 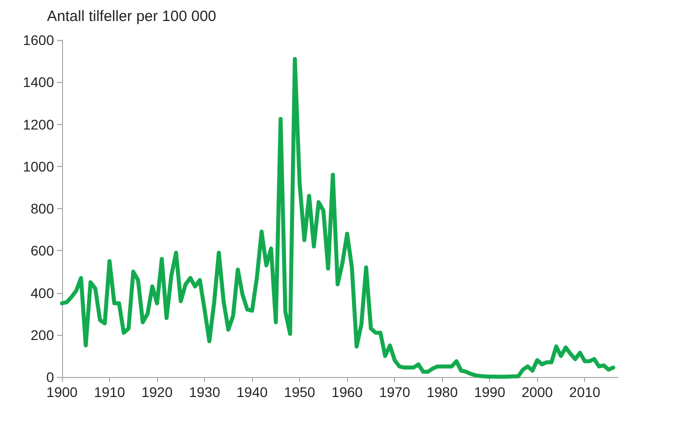 I want to click on x-tick-label: 2010, so click(x=585, y=392).